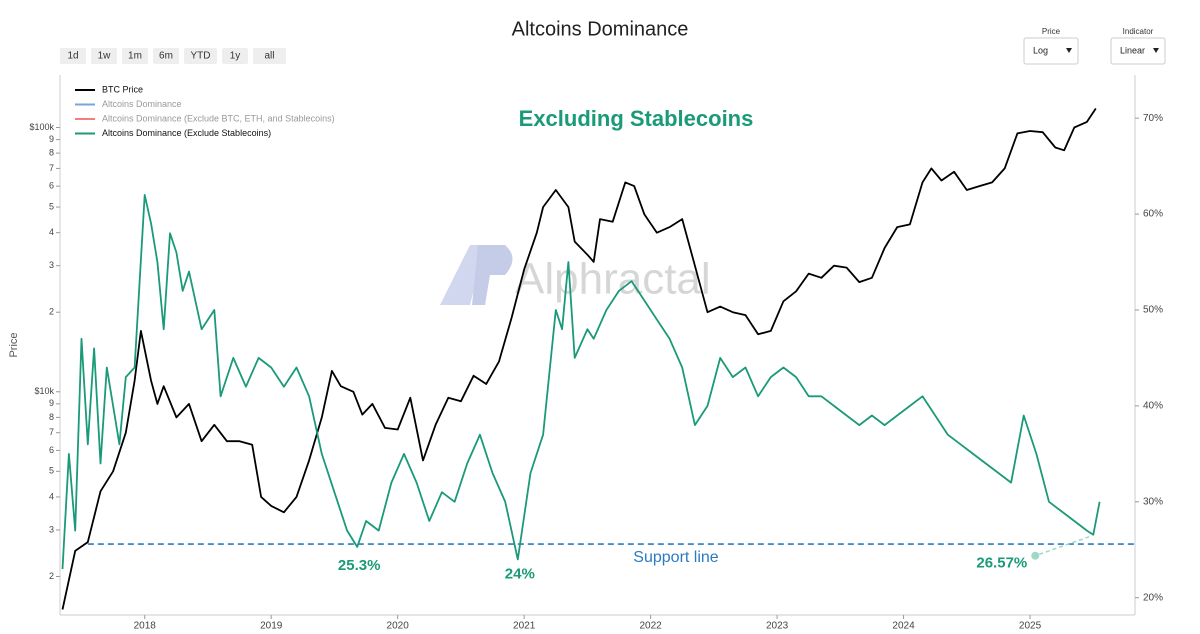 The image size is (1200, 634). I want to click on y-axis-label: Price, so click(14, 344).